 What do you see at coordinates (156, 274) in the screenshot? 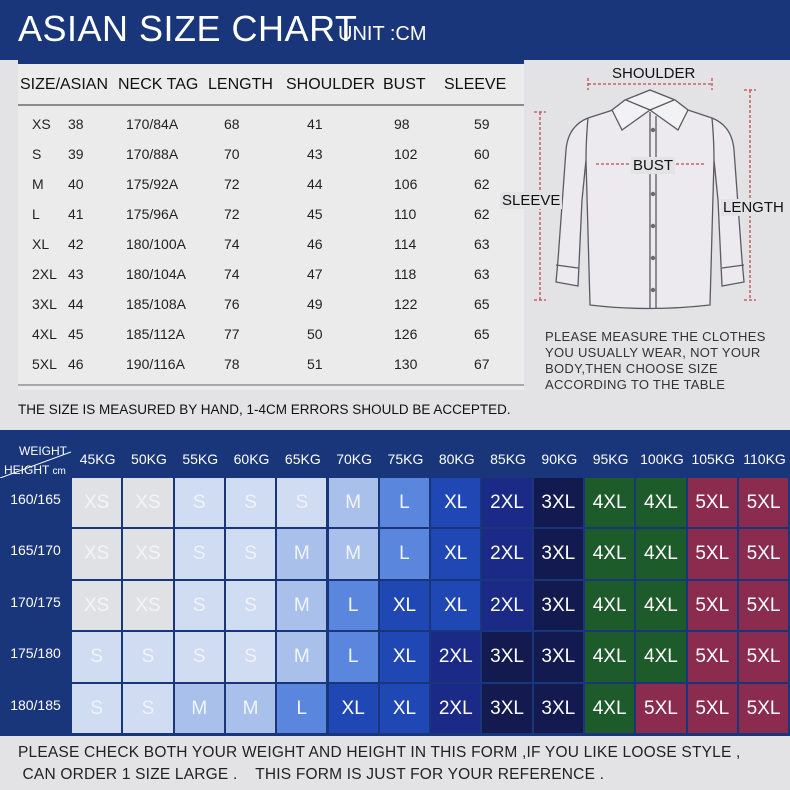
I see `size-cell-neck-tag: 180/104A` at bounding box center [156, 274].